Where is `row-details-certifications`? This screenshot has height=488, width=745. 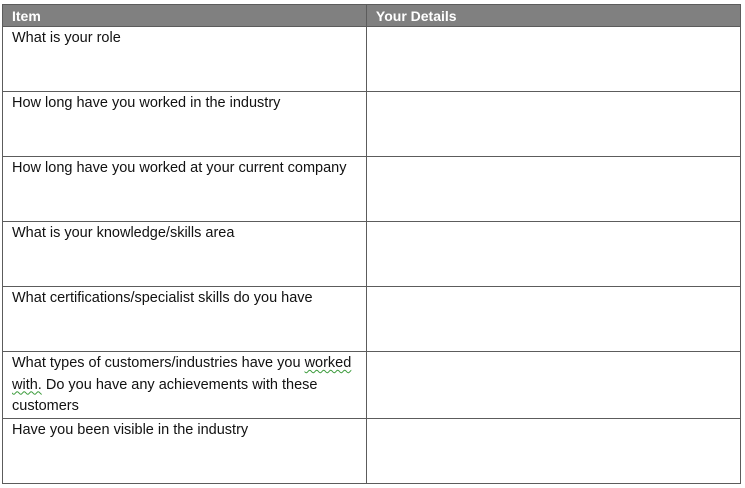
row-details-certifications is located at coordinates (553, 319).